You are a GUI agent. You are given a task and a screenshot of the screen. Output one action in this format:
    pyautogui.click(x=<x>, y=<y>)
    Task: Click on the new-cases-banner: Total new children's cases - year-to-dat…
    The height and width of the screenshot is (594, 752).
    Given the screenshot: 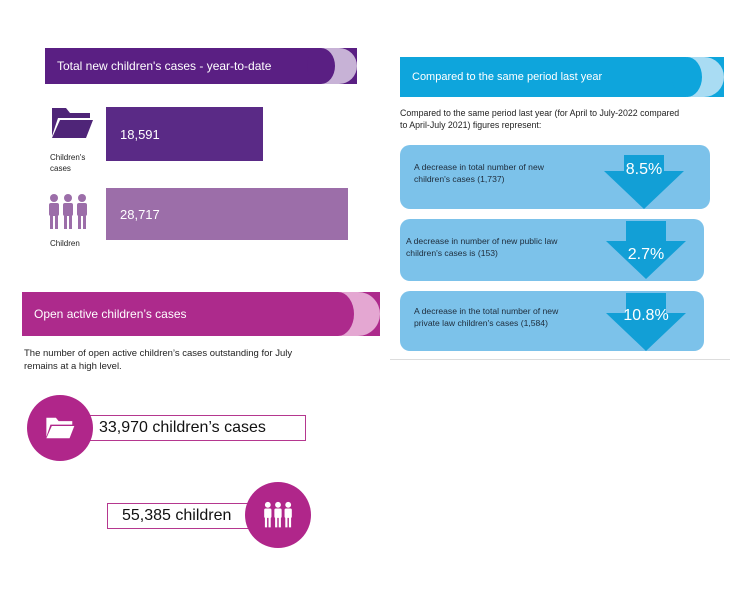 What is the action you would take?
    pyautogui.click(x=201, y=66)
    